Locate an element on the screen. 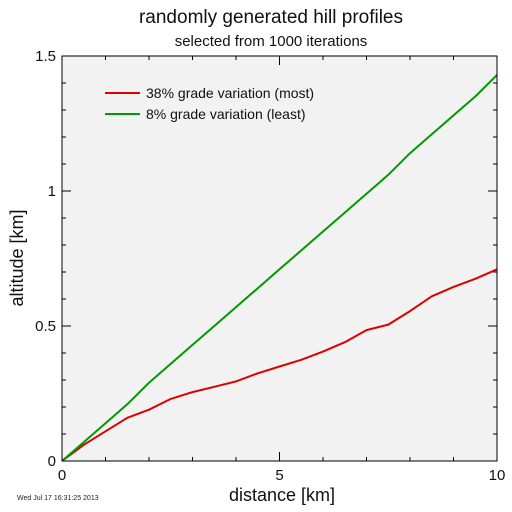  y-axis-label: altitude [km] is located at coordinates (17, 257).